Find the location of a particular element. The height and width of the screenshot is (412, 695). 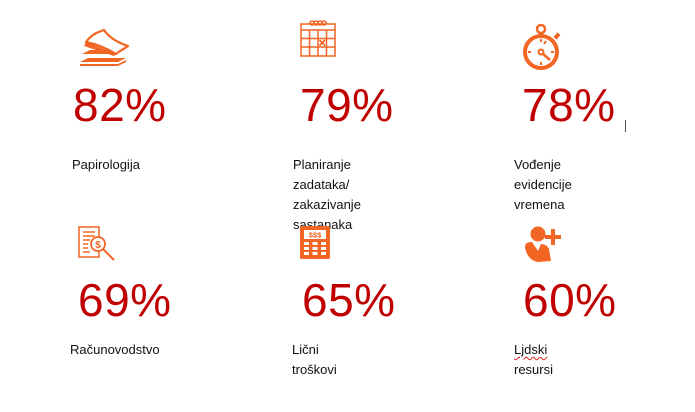

stat-label: Lični troškovi is located at coordinates (314, 359).